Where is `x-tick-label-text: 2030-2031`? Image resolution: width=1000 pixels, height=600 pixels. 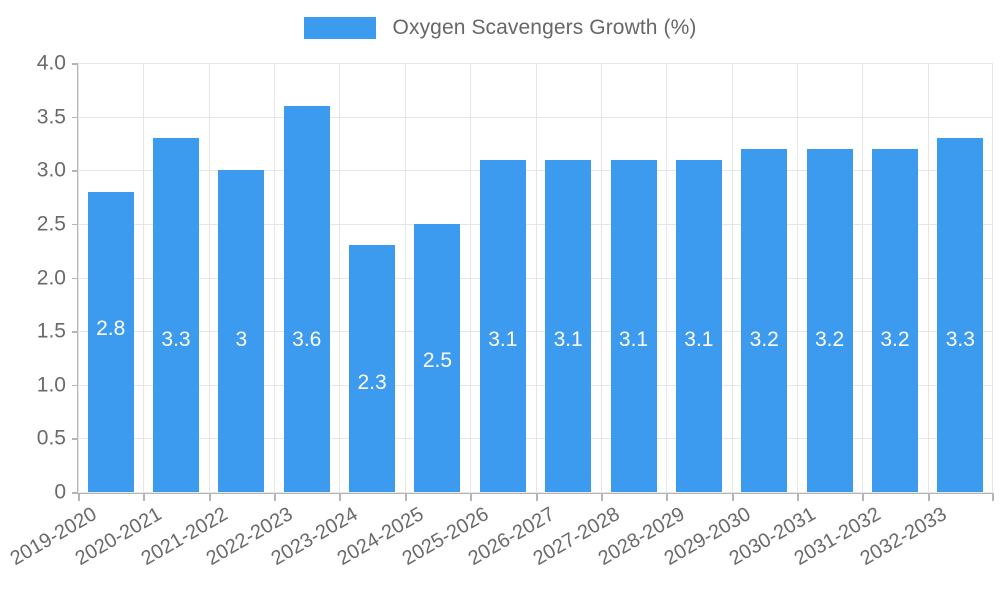 x-tick-label-text: 2030-2031 is located at coordinates (772, 537).